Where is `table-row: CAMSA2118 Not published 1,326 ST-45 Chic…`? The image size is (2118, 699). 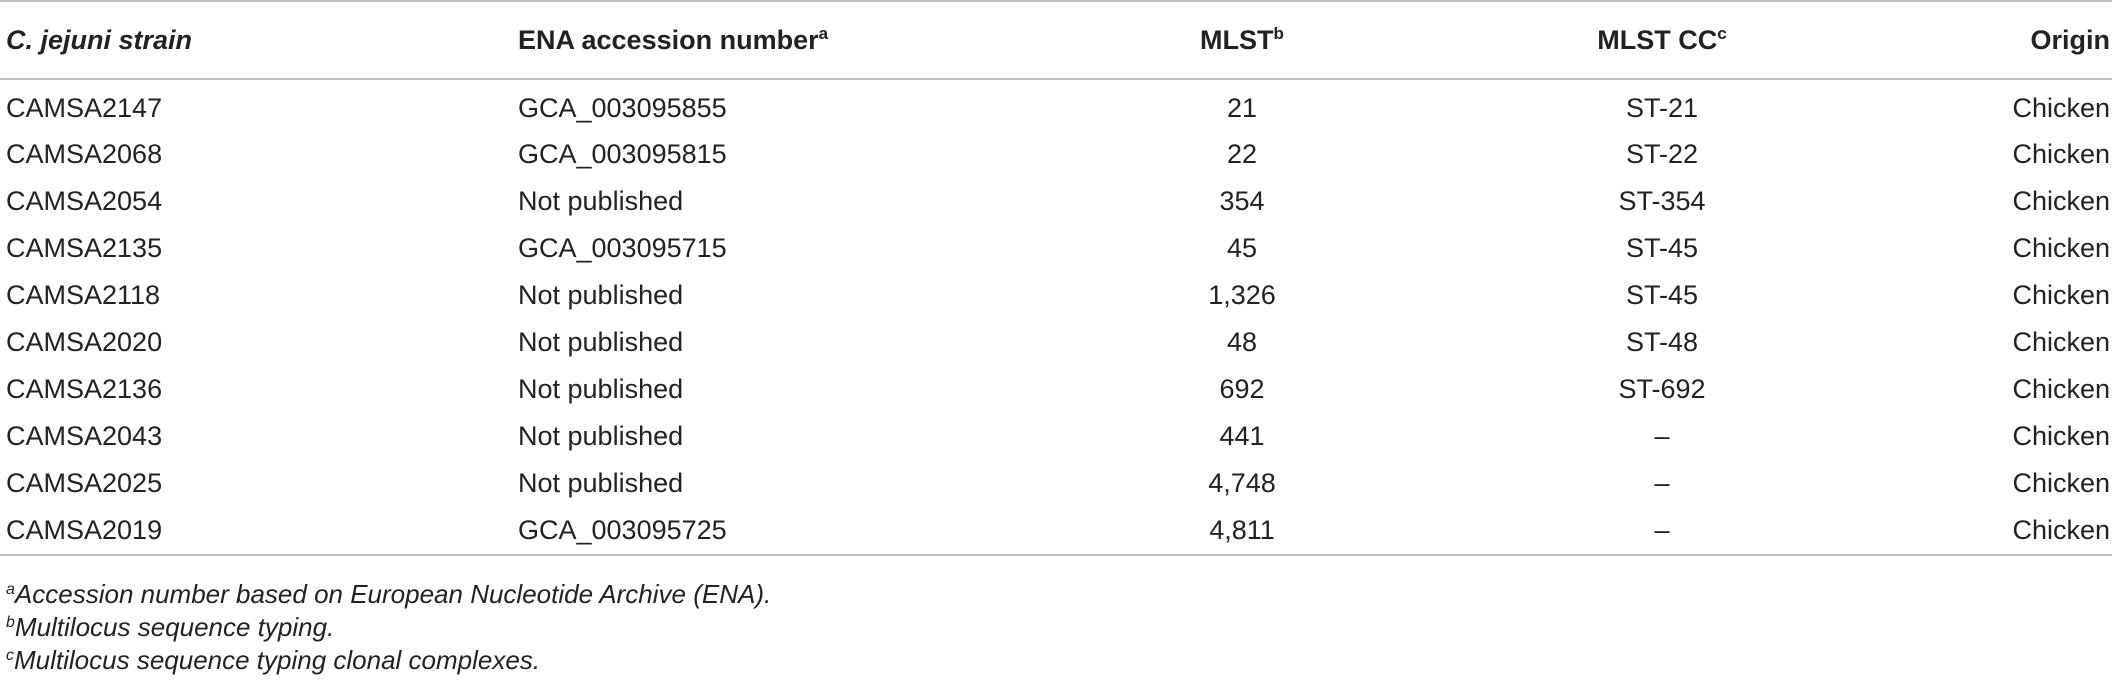 table-row: CAMSA2118 Not published 1,326 ST-45 Chic… is located at coordinates (1056, 295).